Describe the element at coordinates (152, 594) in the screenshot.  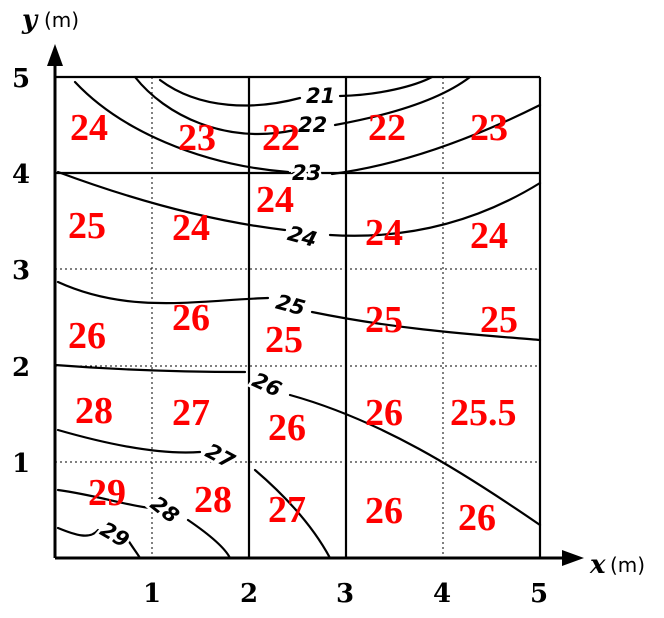
I see `x-tick-label: 1` at that location.